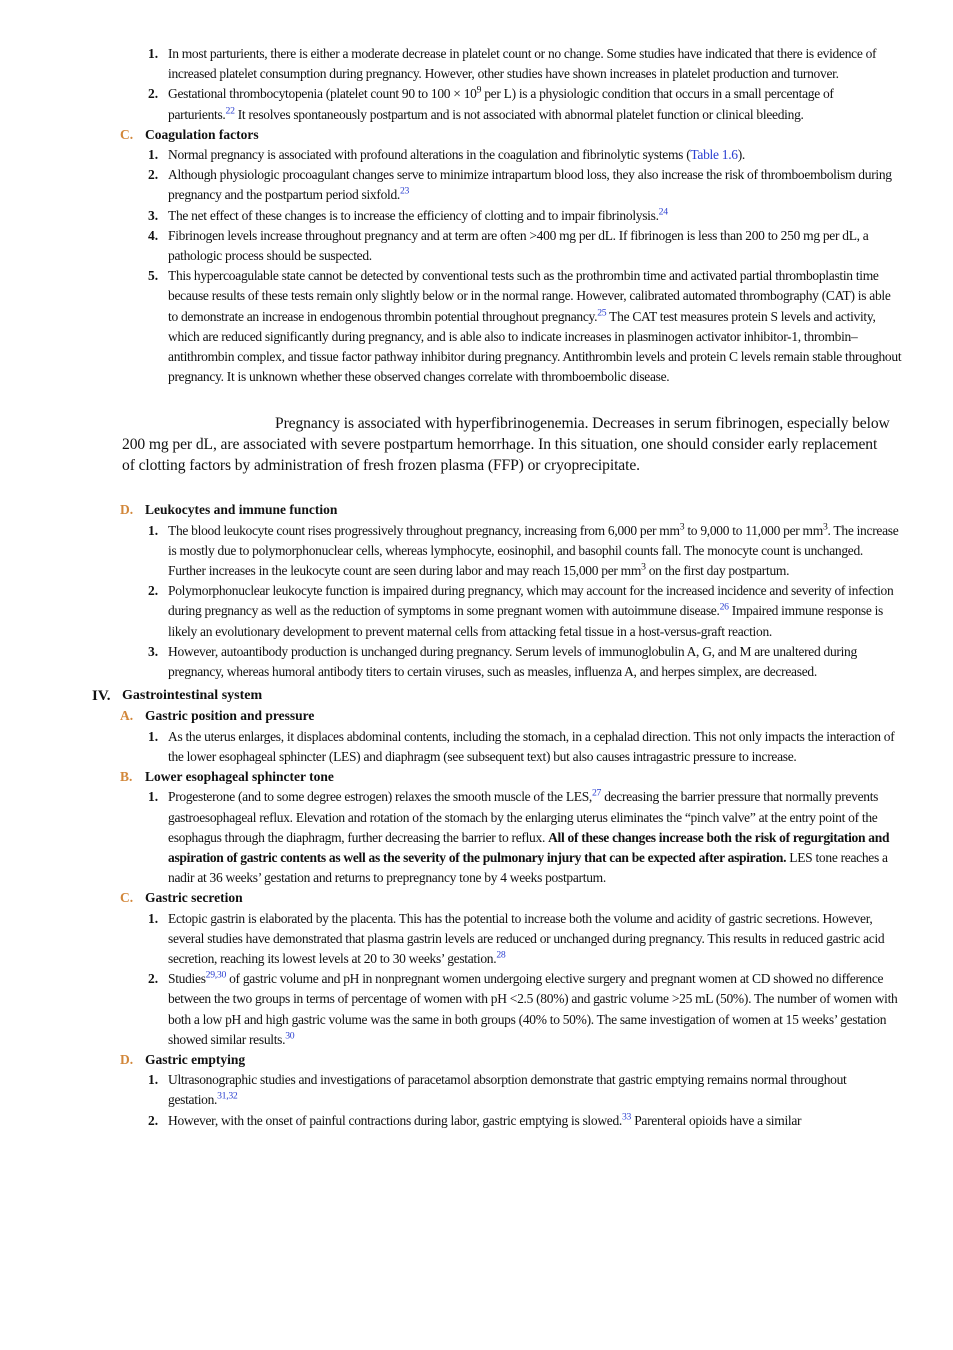 The image size is (953, 1350). I want to click on subsection-title: Lower esophageal sphincter tone, so click(239, 777).